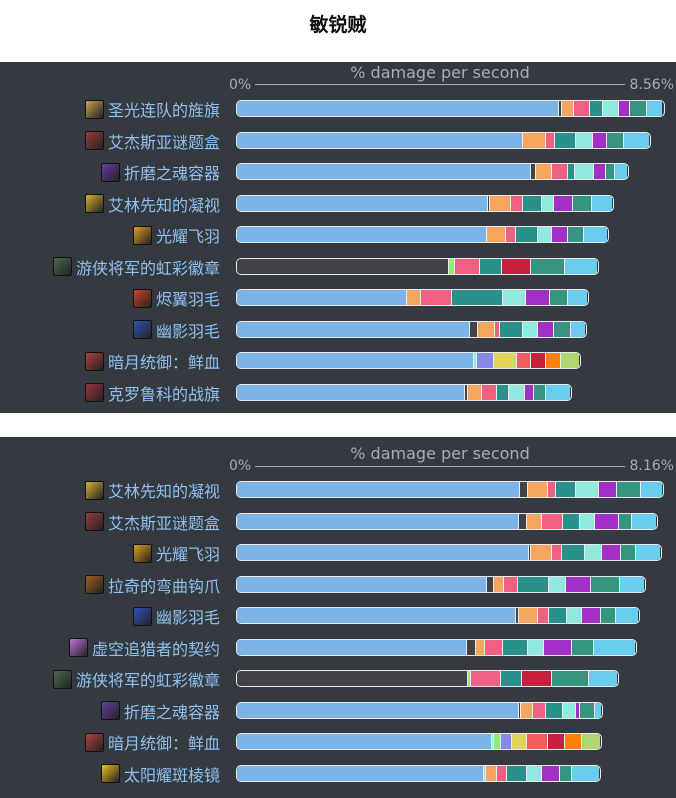 The image size is (676, 798). Describe the element at coordinates (506, 741) in the screenshot. I see `bar-segment-indigo` at that location.